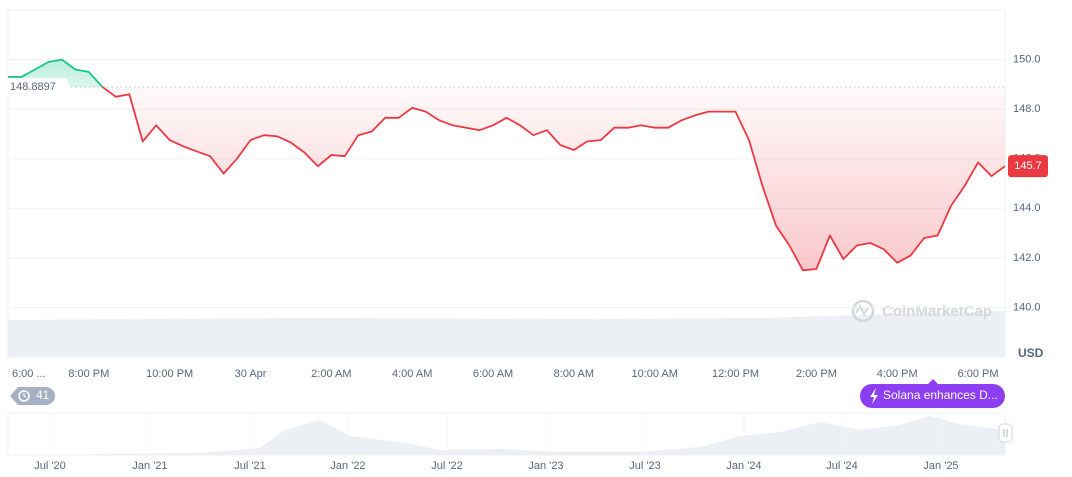 Image resolution: width=1072 pixels, height=477 pixels. I want to click on last-price-badge, so click(1028, 166).